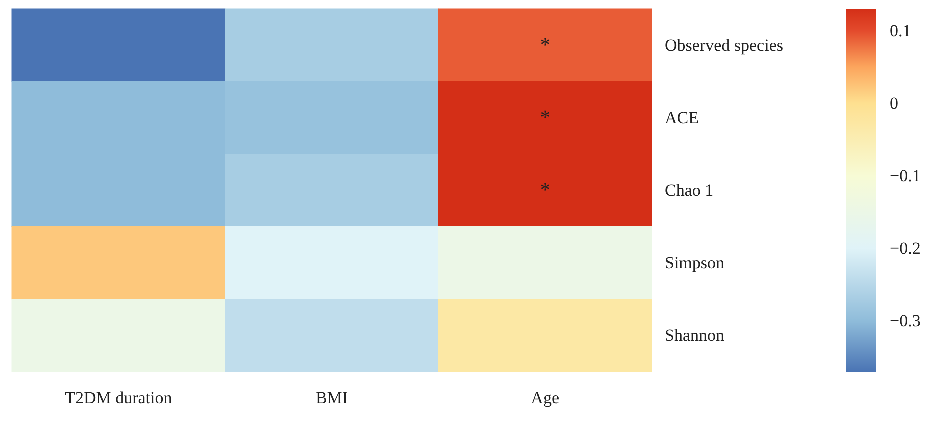 This screenshot has height=432, width=929. I want to click on color-bar-label: −0.3, so click(905, 321).